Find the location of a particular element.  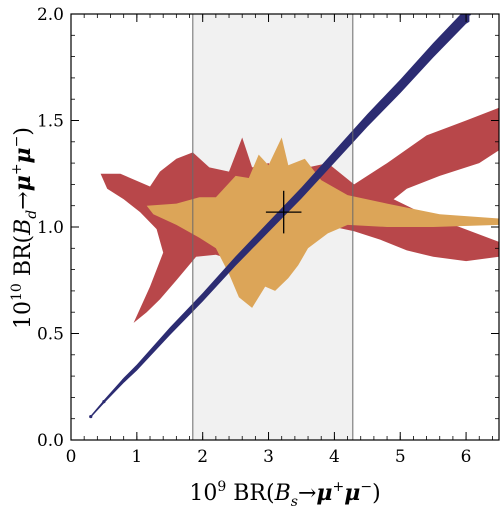

y-tick-label: 1.0 is located at coordinates (50, 228).